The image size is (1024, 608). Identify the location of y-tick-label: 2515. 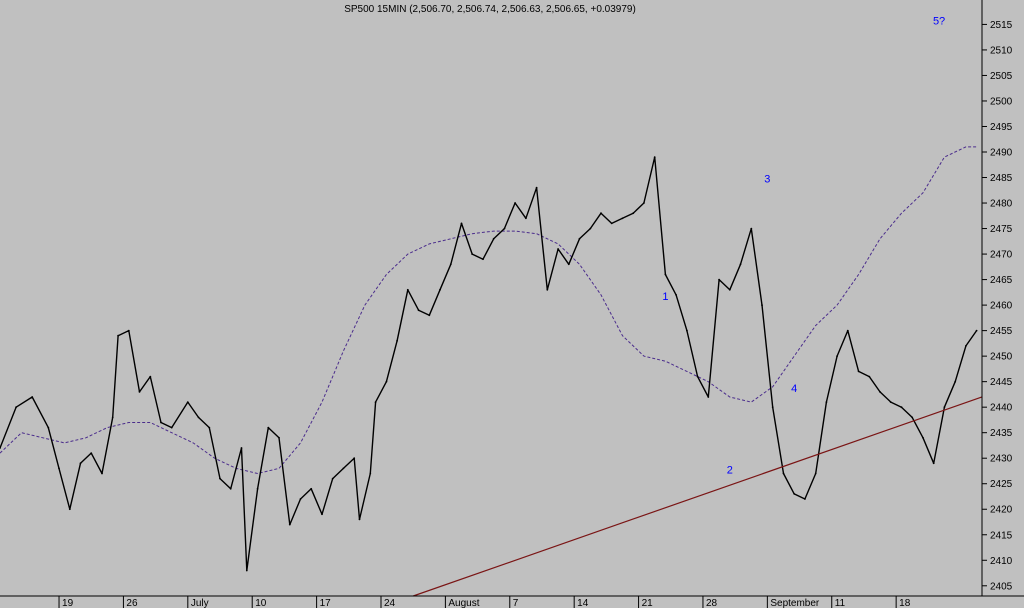
(1001, 25).